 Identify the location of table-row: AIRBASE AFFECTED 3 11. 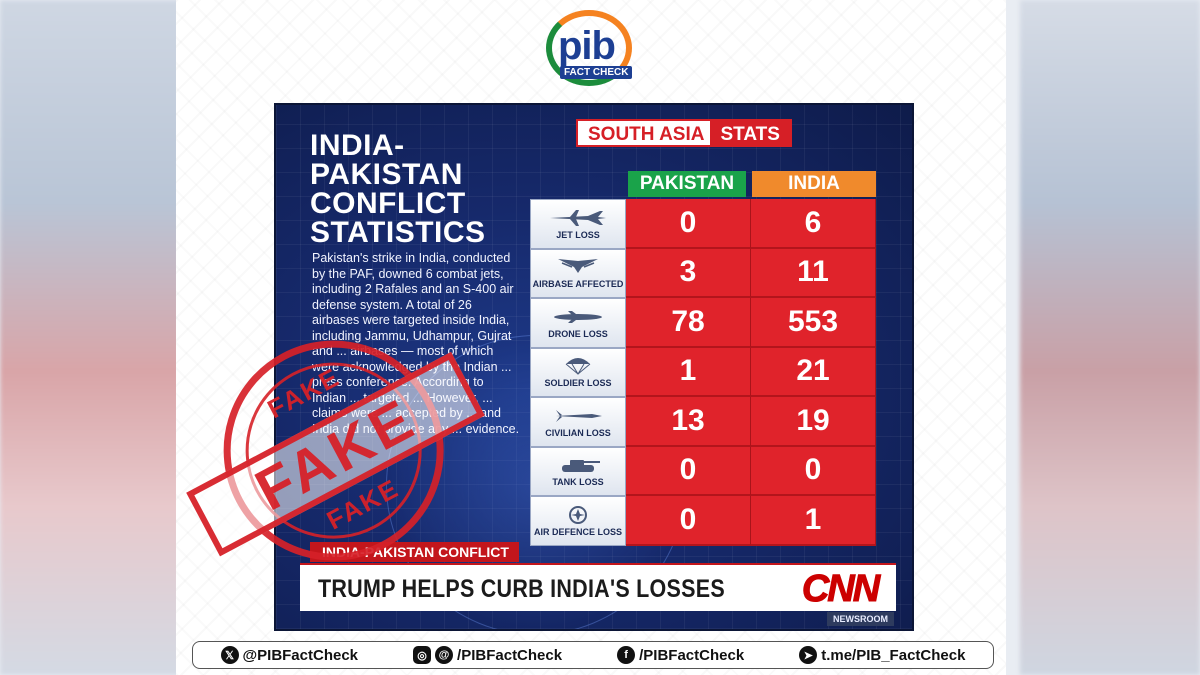
(703, 273).